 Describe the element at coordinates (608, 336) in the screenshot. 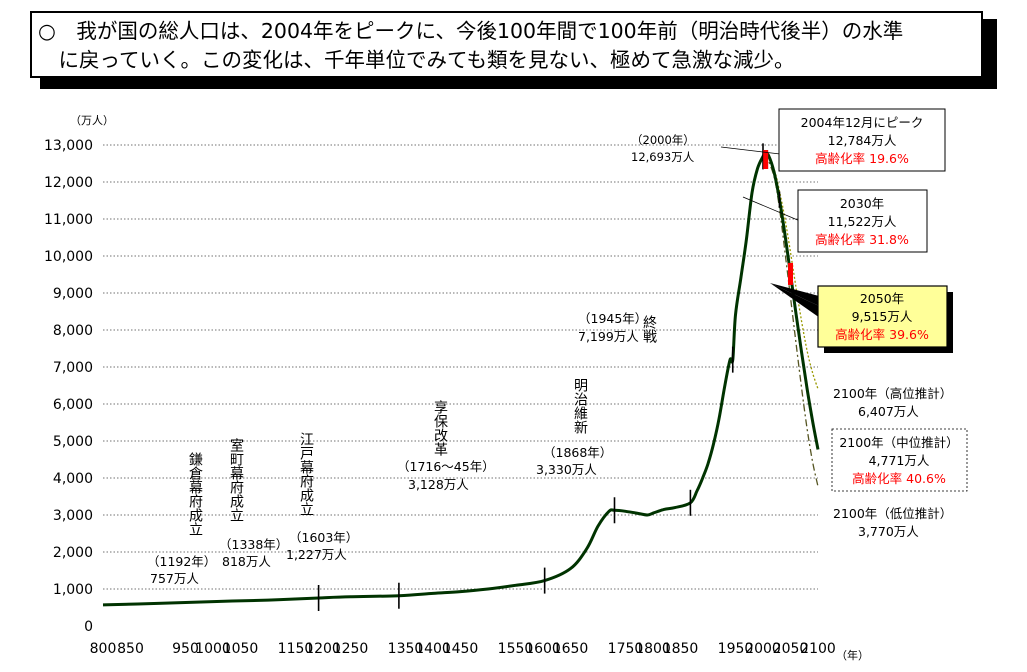

I see `event-war-end-pop: 7,199万人` at that location.